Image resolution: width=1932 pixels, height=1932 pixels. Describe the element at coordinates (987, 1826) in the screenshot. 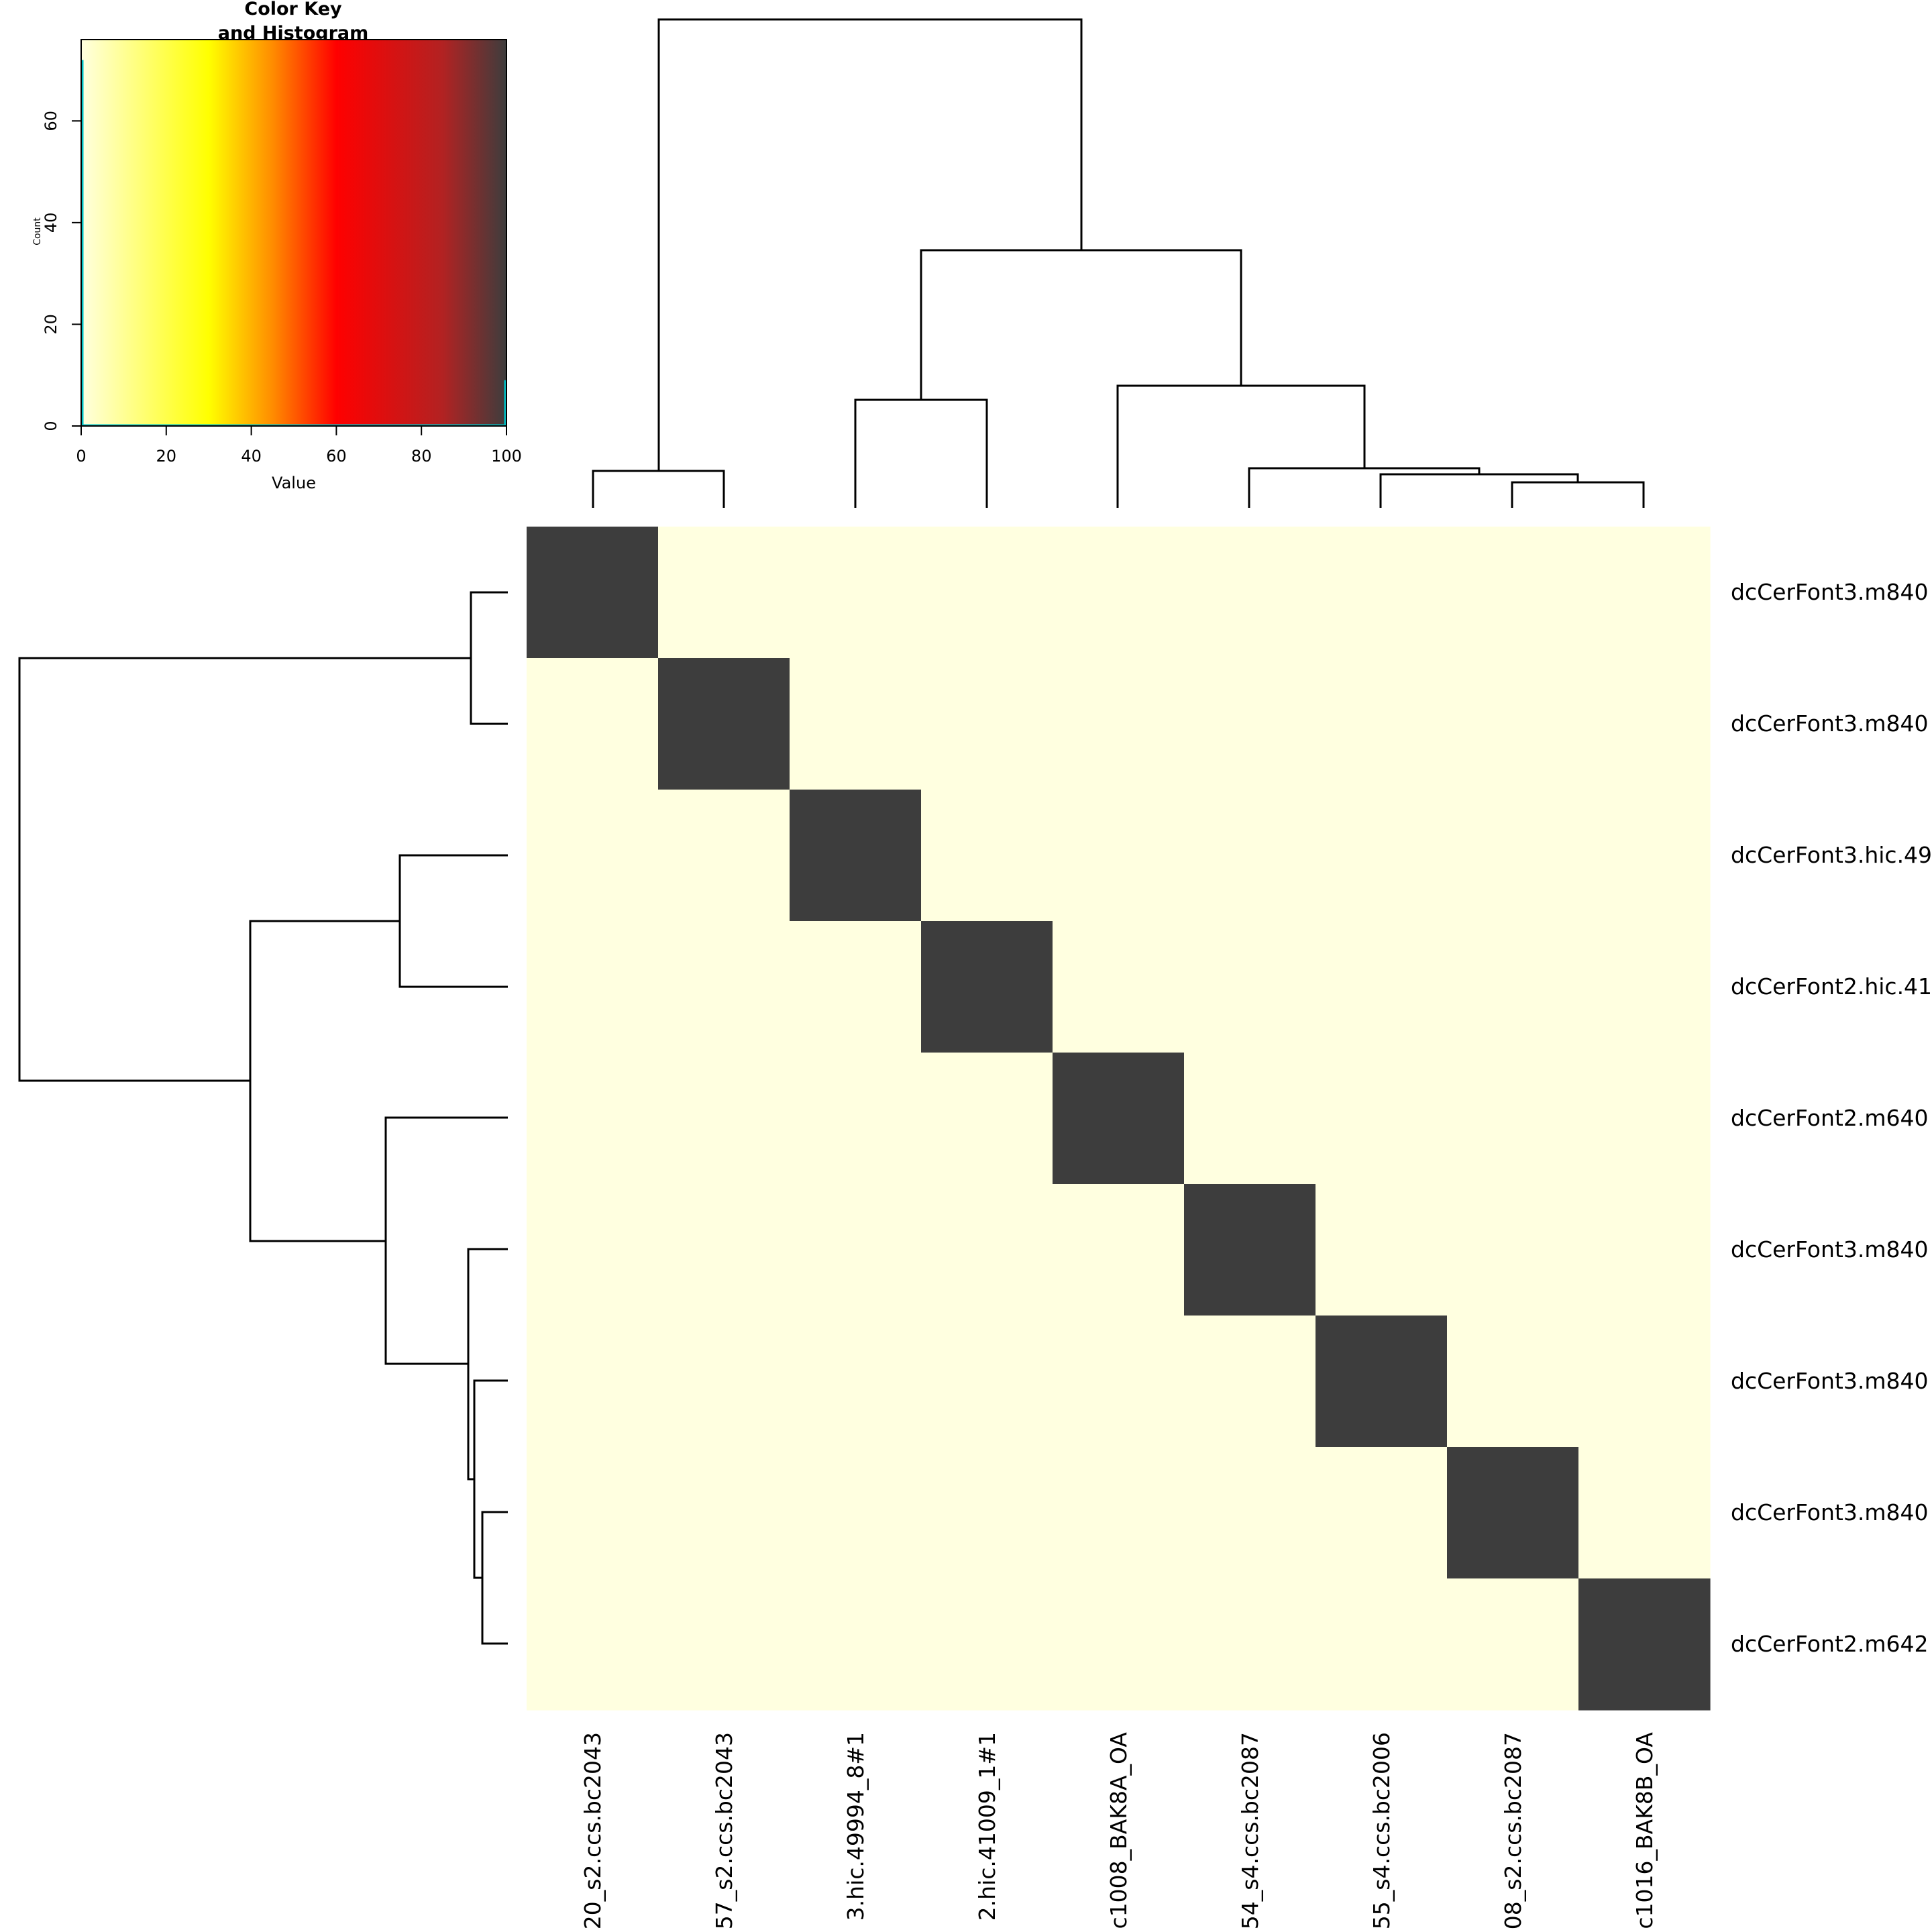

I see `column-label: 2.hic.41009_1#1` at that location.